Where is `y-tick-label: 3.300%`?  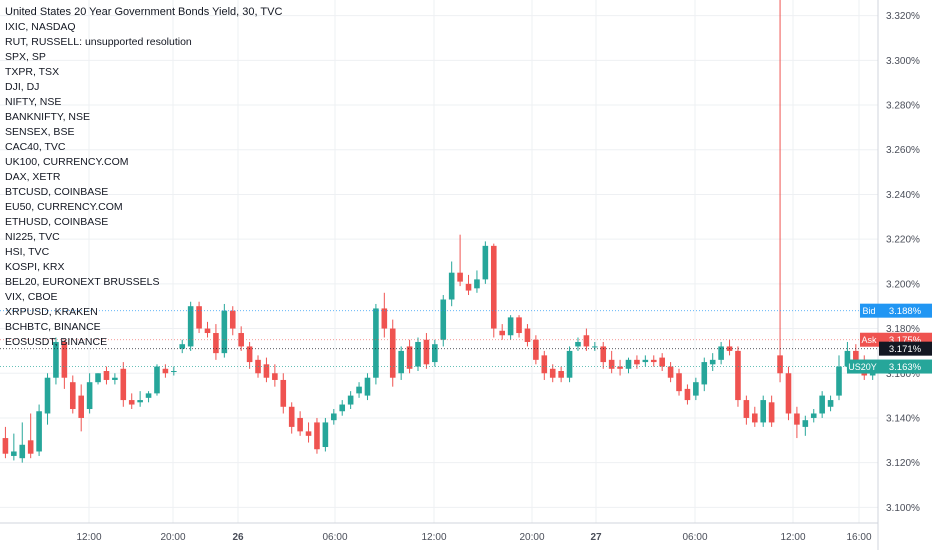
y-tick-label: 3.300% is located at coordinates (903, 61).